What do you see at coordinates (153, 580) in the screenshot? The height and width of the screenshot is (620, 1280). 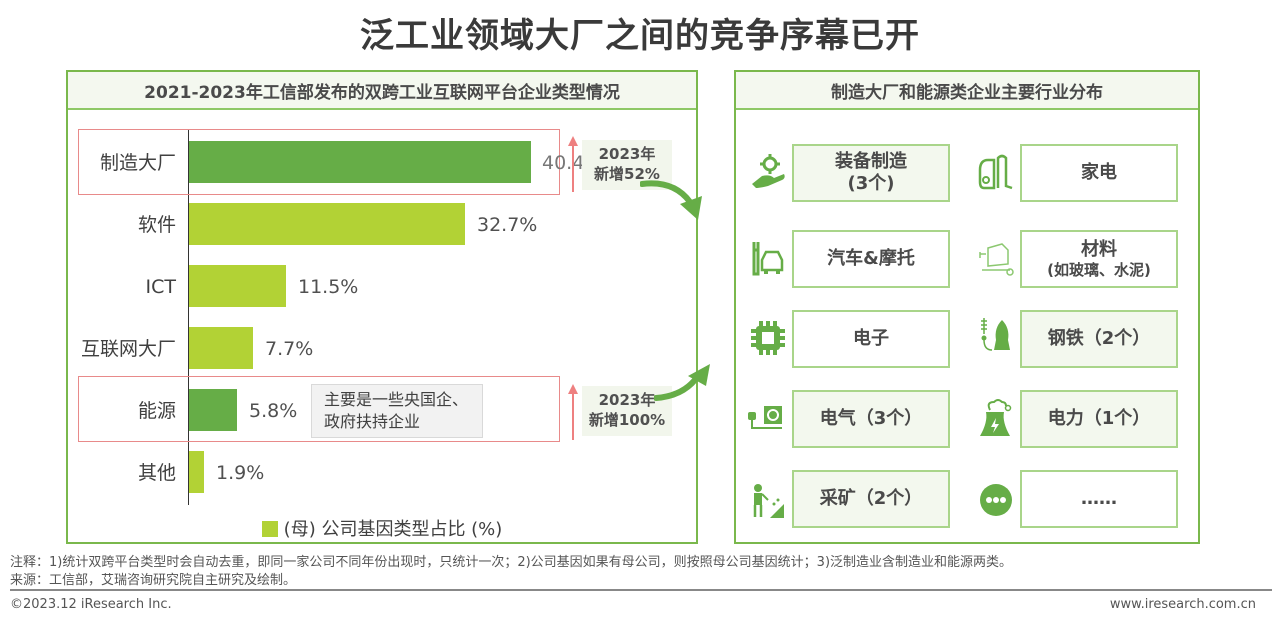 I see `footnote-source: 来源：工信部，艾瑞咨询研究院自主研究及绘制。` at bounding box center [153, 580].